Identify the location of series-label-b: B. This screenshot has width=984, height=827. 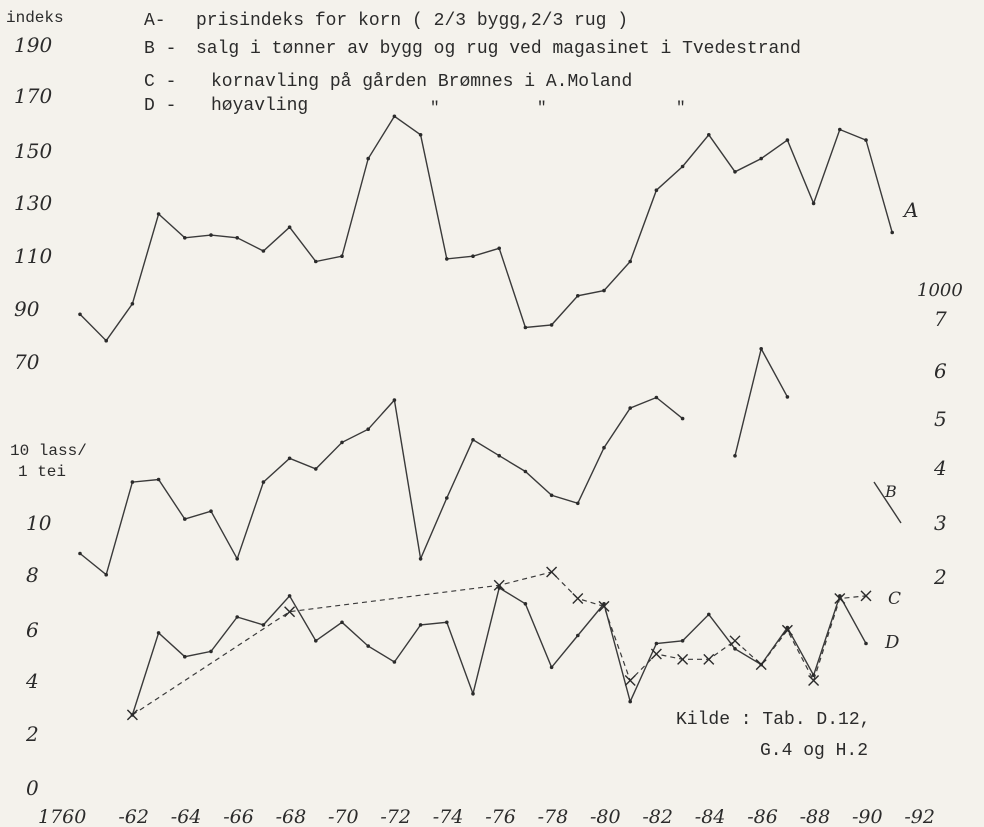
(890, 491).